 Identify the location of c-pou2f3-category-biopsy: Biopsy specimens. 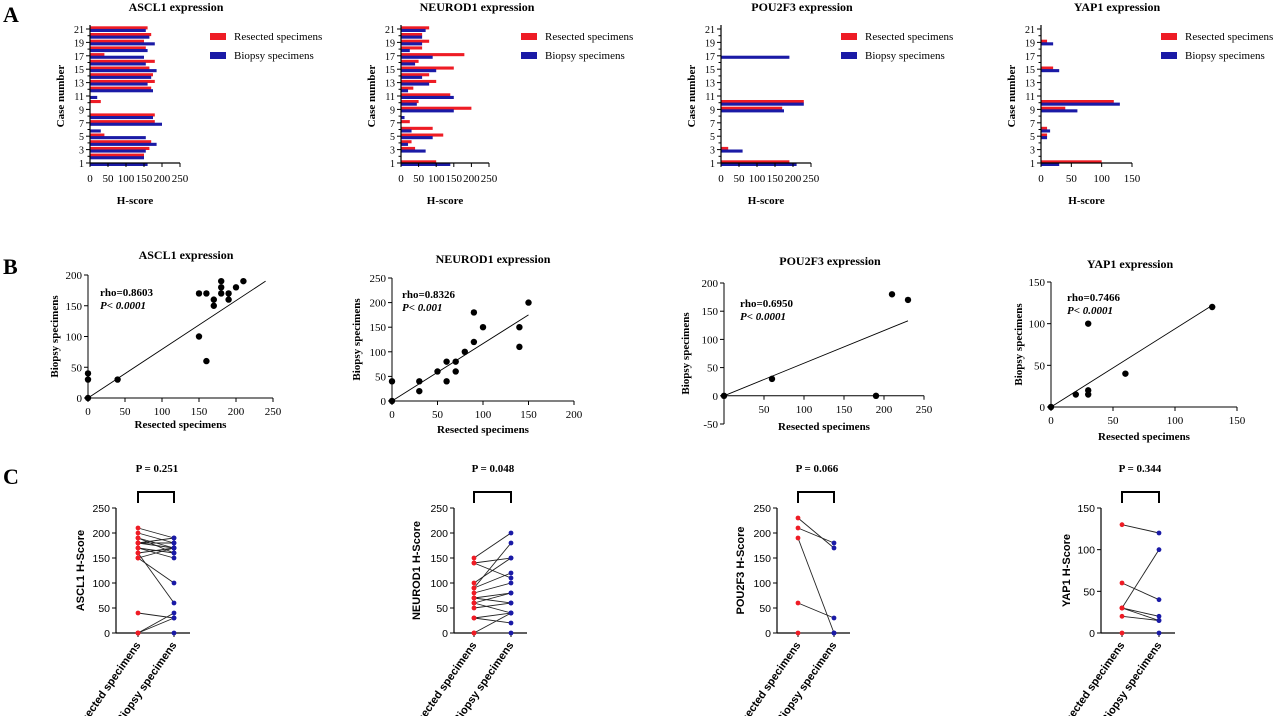
(806, 678).